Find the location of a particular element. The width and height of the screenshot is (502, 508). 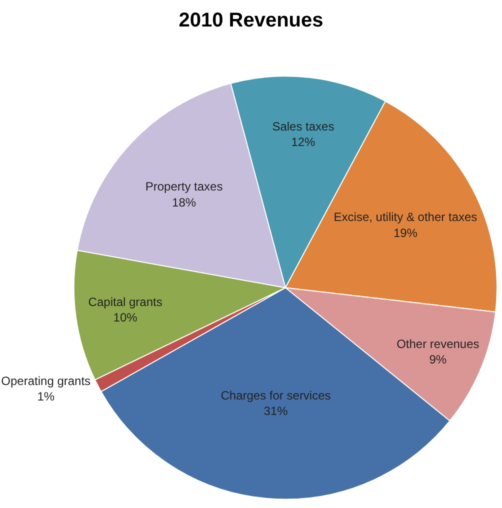

slice-label: Property taxes is located at coordinates (184, 187).